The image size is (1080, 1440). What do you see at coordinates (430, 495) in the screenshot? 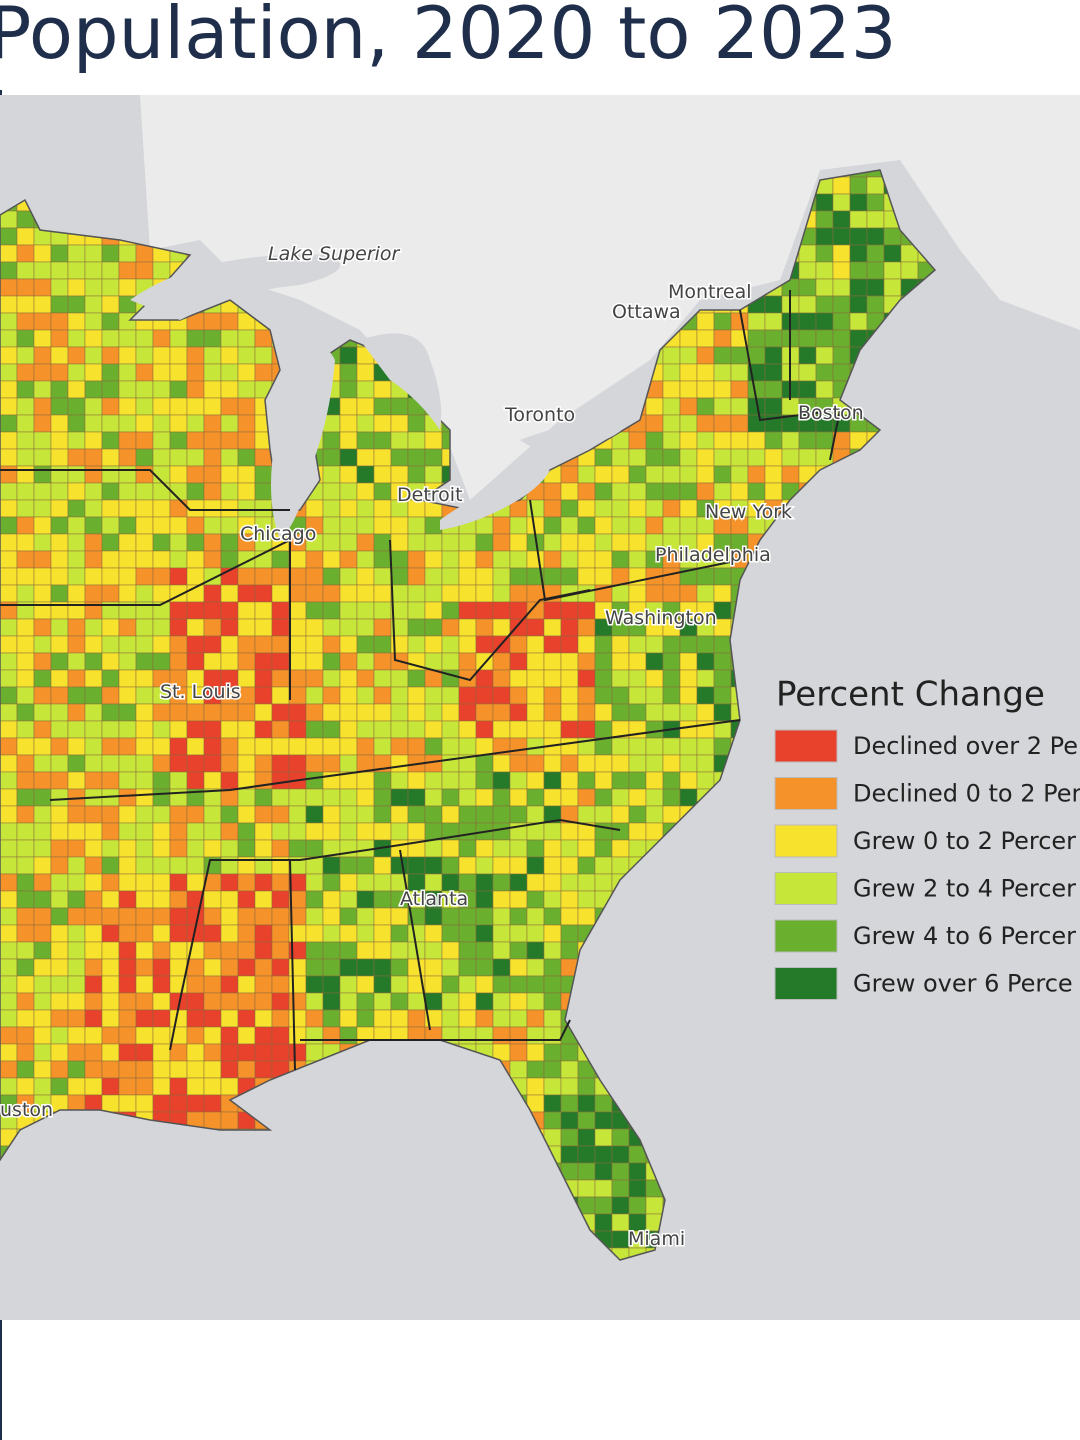
I see `city-label: Detroit` at bounding box center [430, 495].